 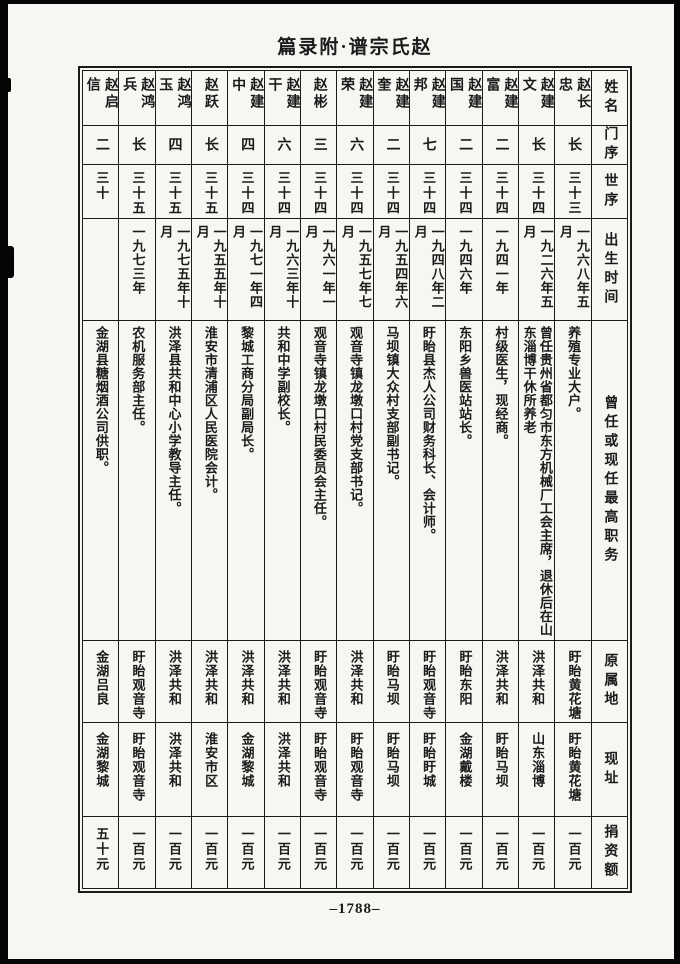 I want to click on position-text: 金湖县糖烟酒公司供职。, so click(x=101, y=400).